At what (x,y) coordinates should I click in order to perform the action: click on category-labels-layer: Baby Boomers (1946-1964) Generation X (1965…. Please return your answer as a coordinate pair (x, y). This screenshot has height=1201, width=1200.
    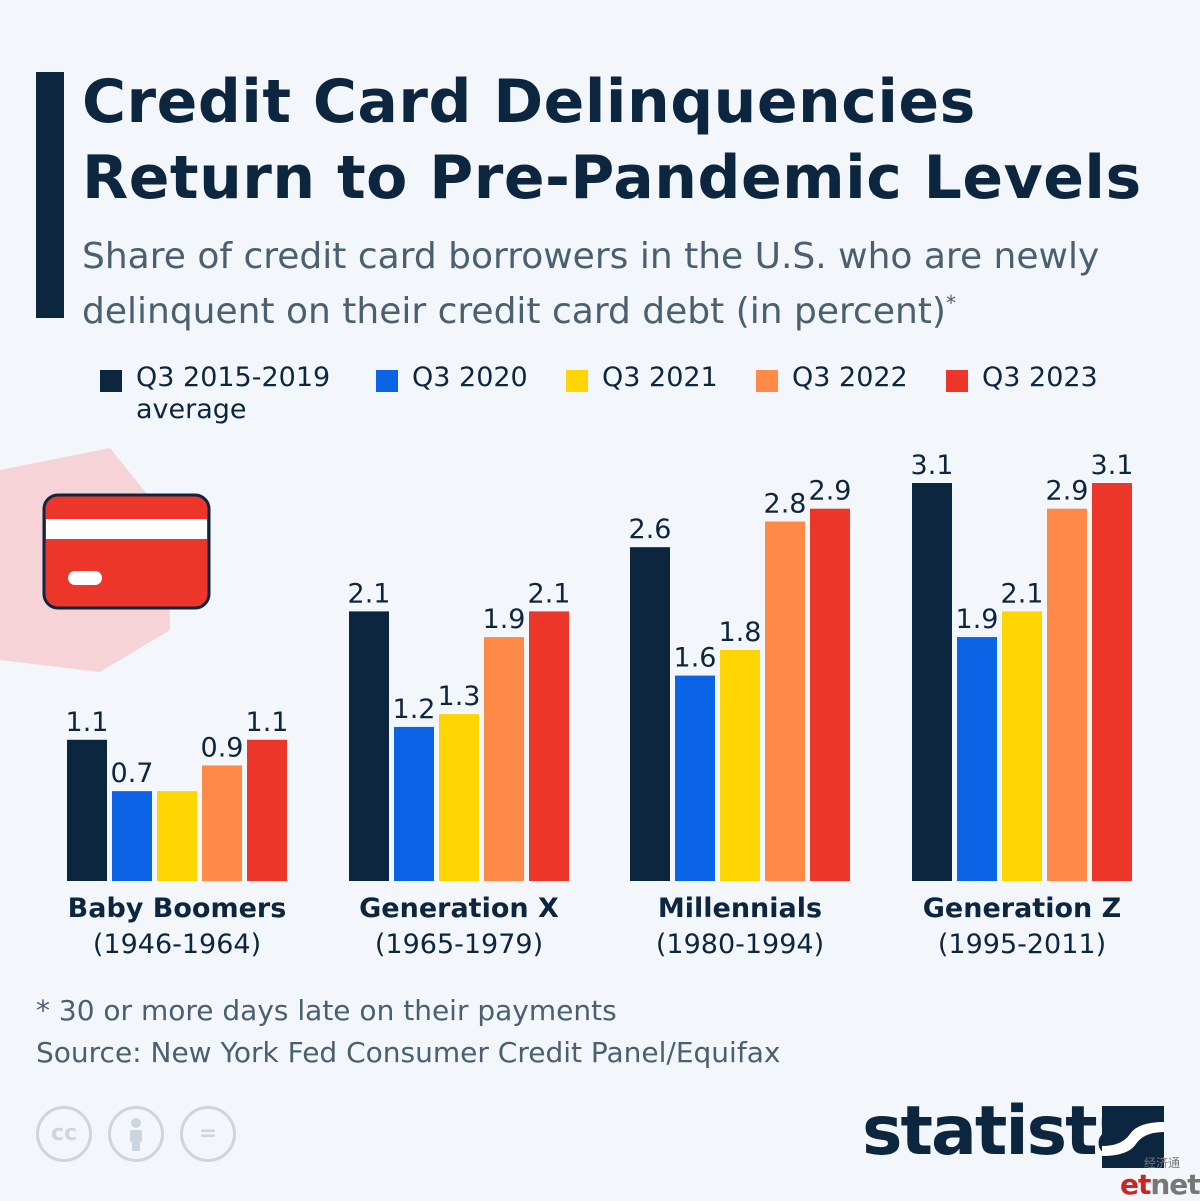
    Looking at the image, I should click on (595, 926).